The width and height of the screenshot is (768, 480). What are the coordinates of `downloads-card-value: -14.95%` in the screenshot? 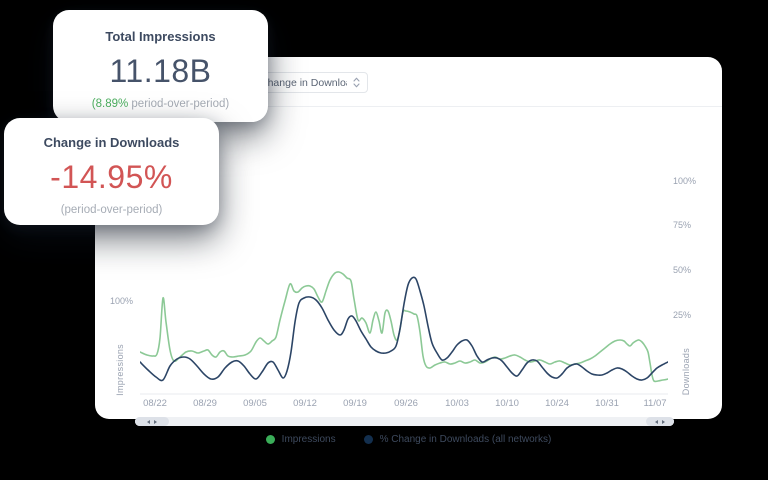 It's located at (111, 177).